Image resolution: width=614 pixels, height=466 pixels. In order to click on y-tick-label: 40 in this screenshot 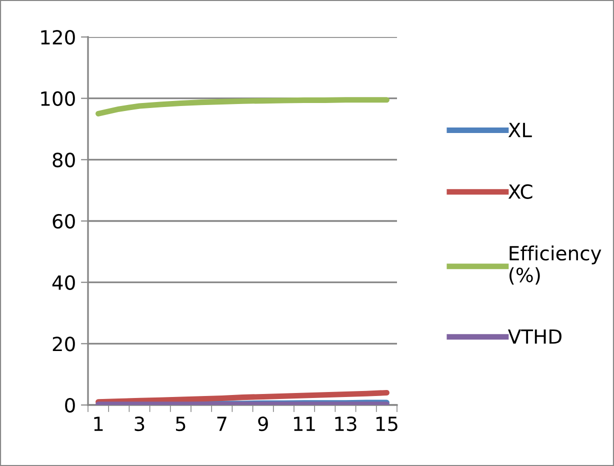, I will do `click(63, 282)`.